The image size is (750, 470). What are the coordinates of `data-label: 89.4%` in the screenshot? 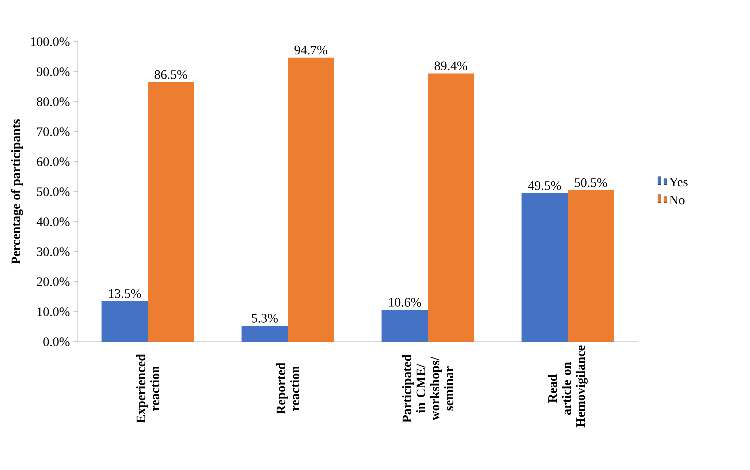 It's located at (451, 66).